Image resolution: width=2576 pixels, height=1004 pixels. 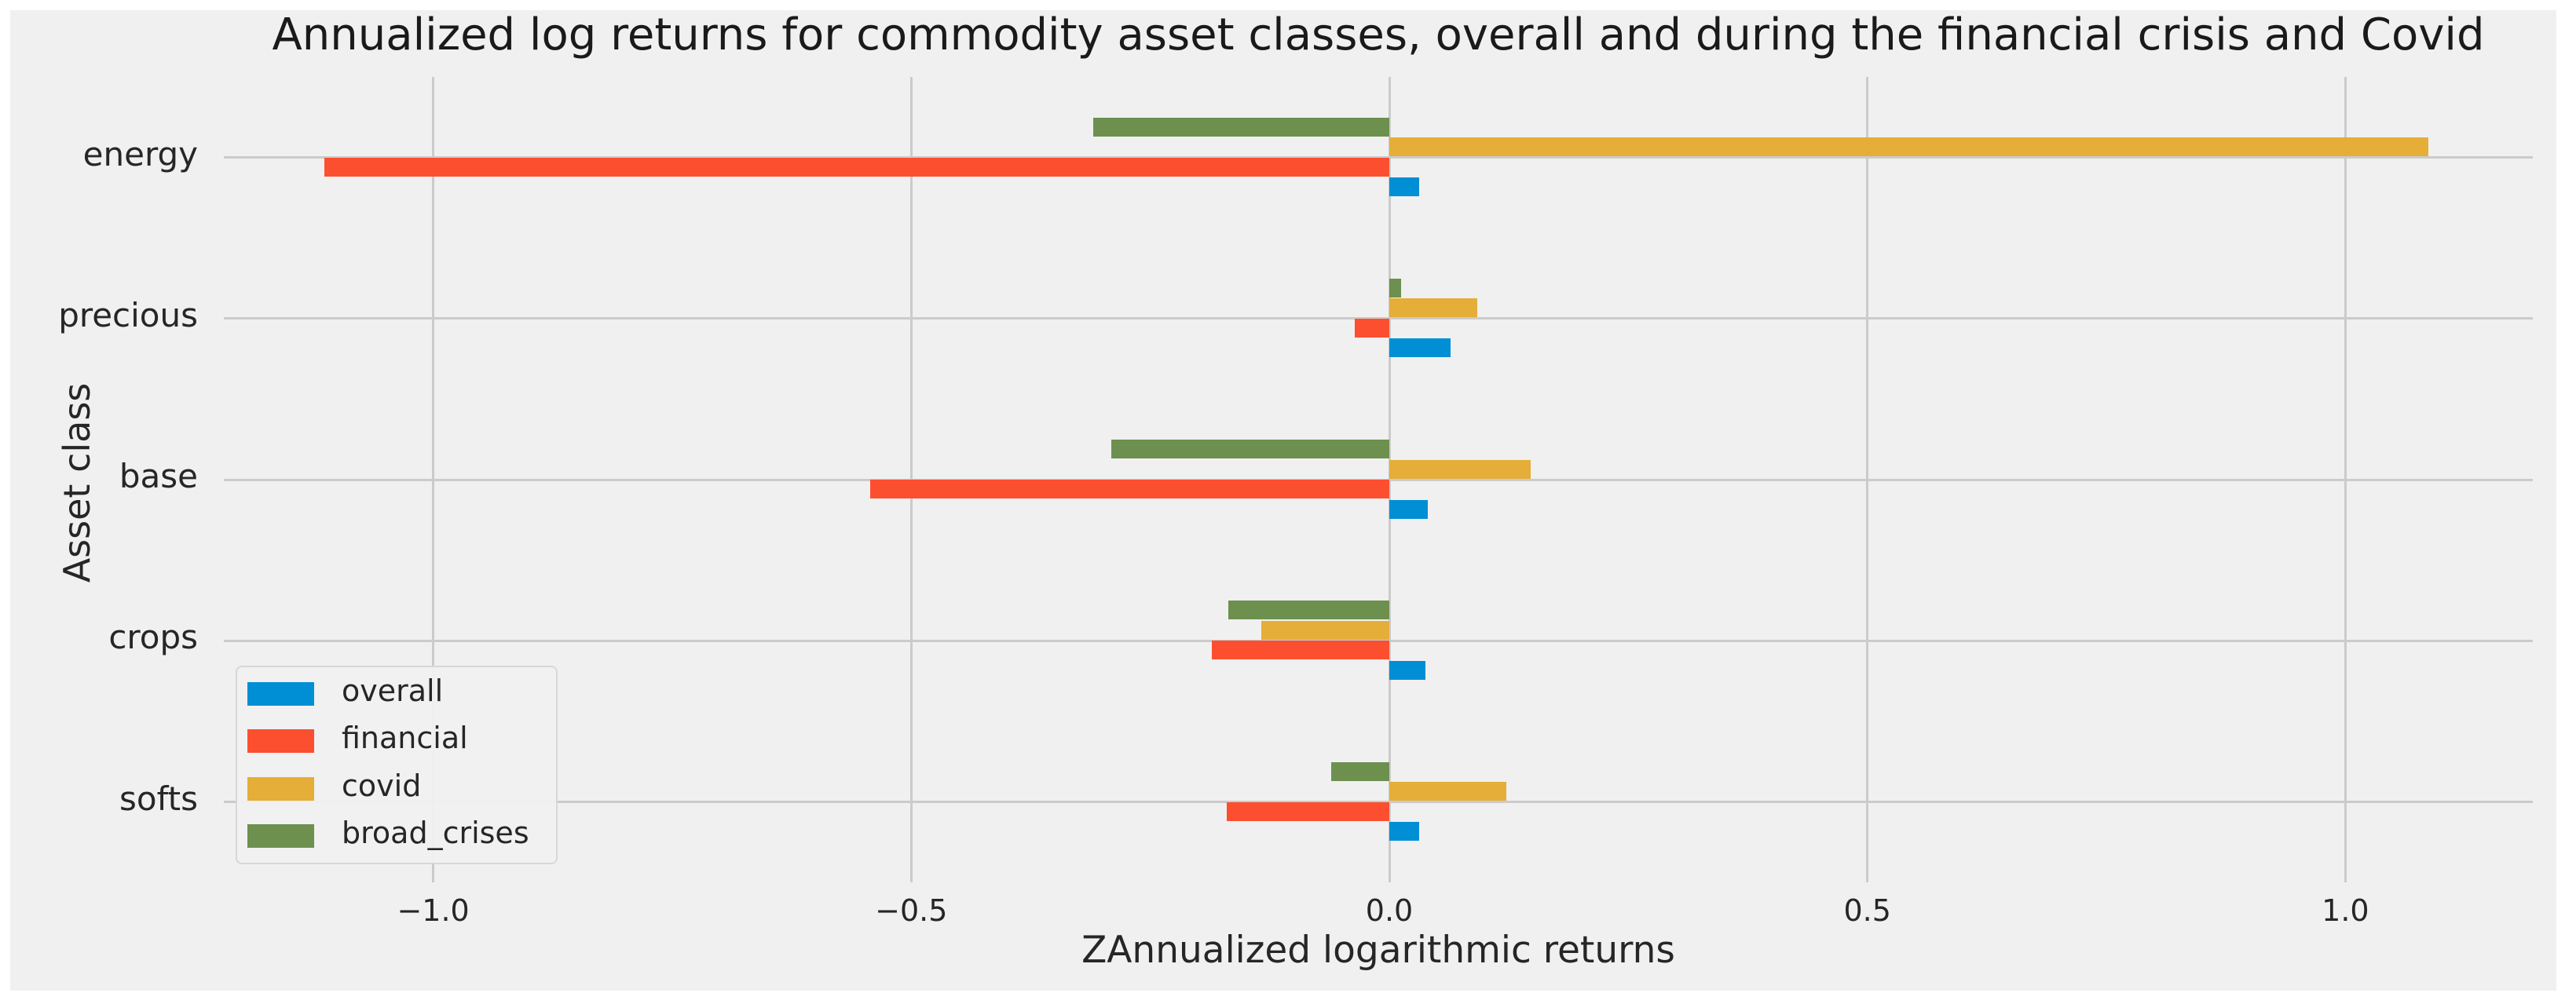 What do you see at coordinates (434, 910) in the screenshot?
I see `x-tick-label-−1.0: −1.0` at bounding box center [434, 910].